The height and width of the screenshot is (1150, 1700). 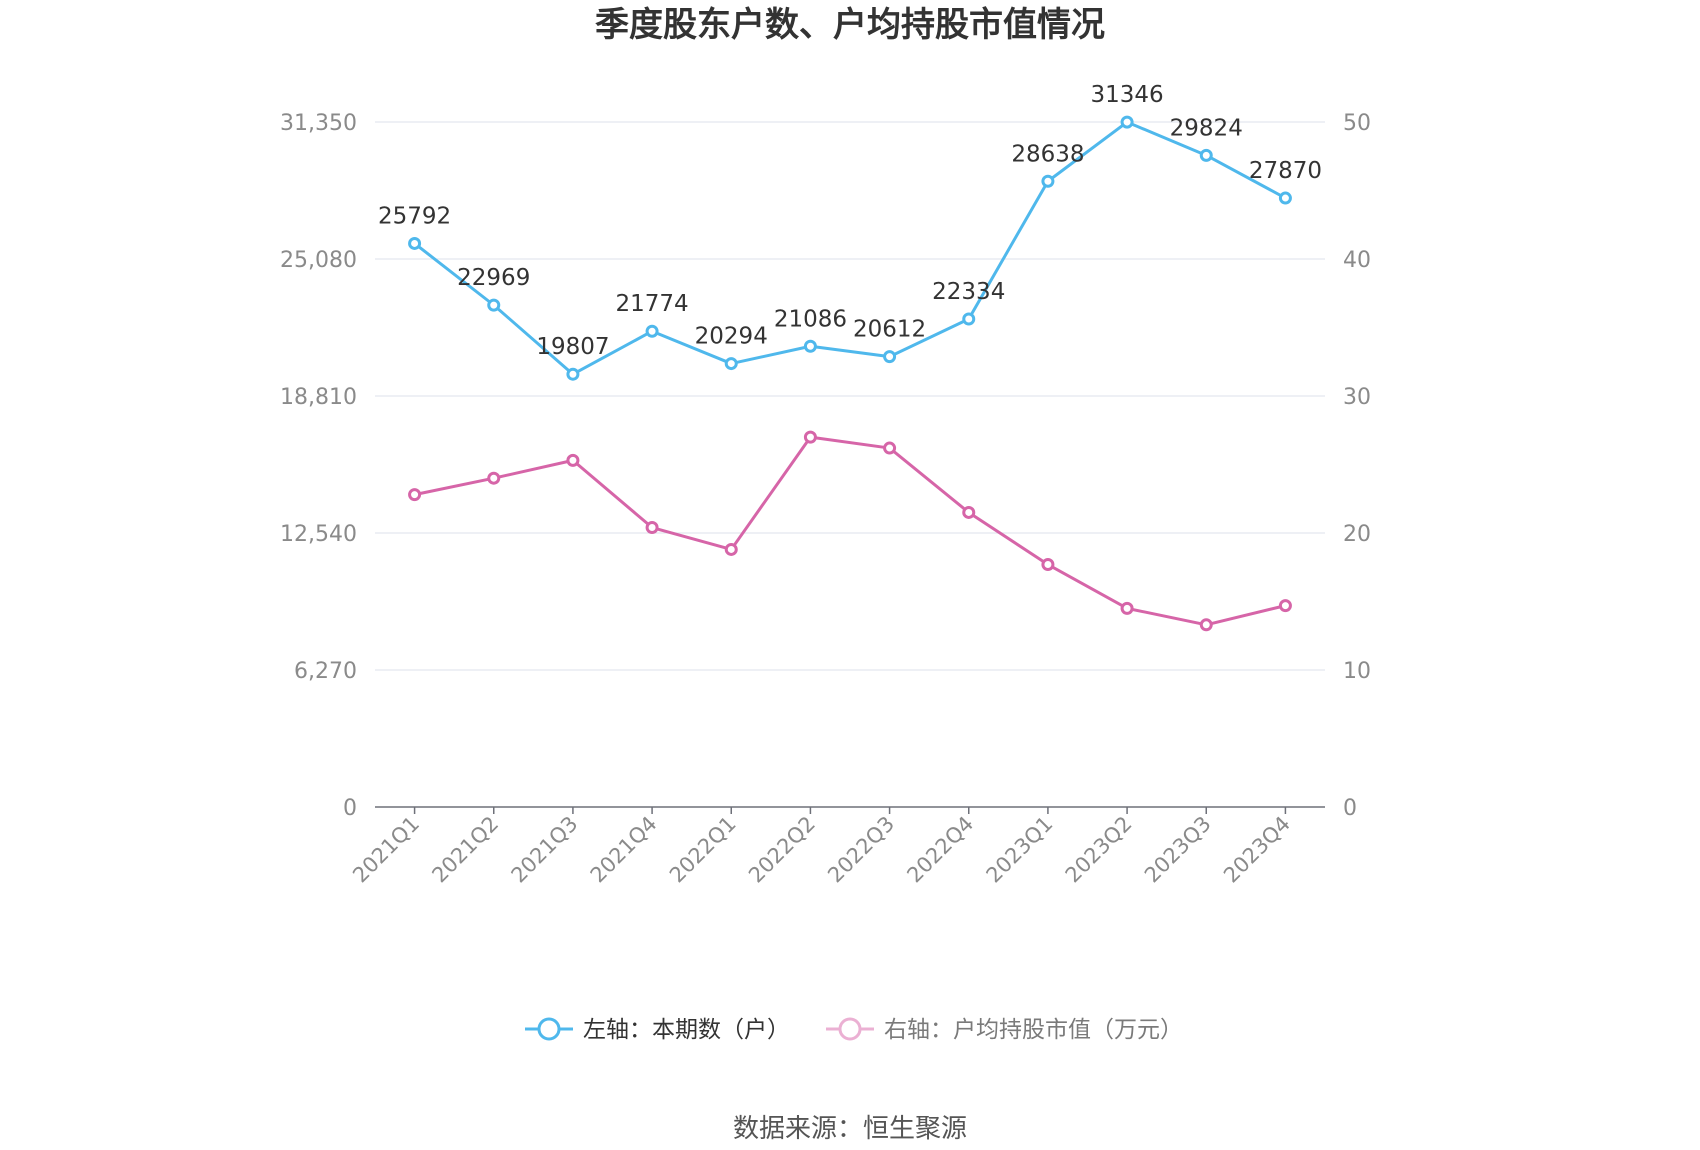 I want to click on x-tick-label: 2021Q2, so click(x=465, y=850).